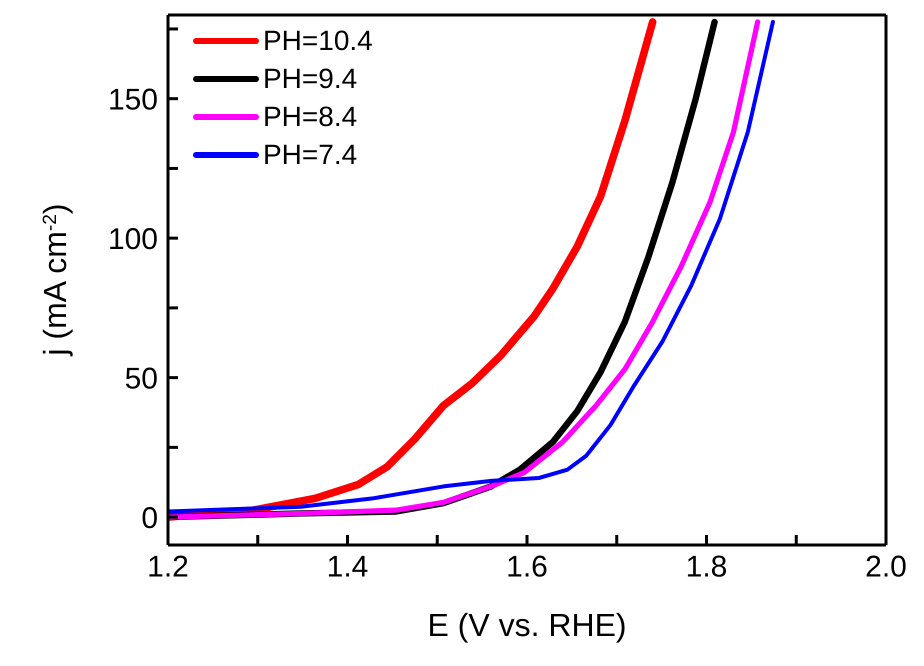 The width and height of the screenshot is (924, 666). I want to click on legend-label: PH=10.4, so click(318, 41).